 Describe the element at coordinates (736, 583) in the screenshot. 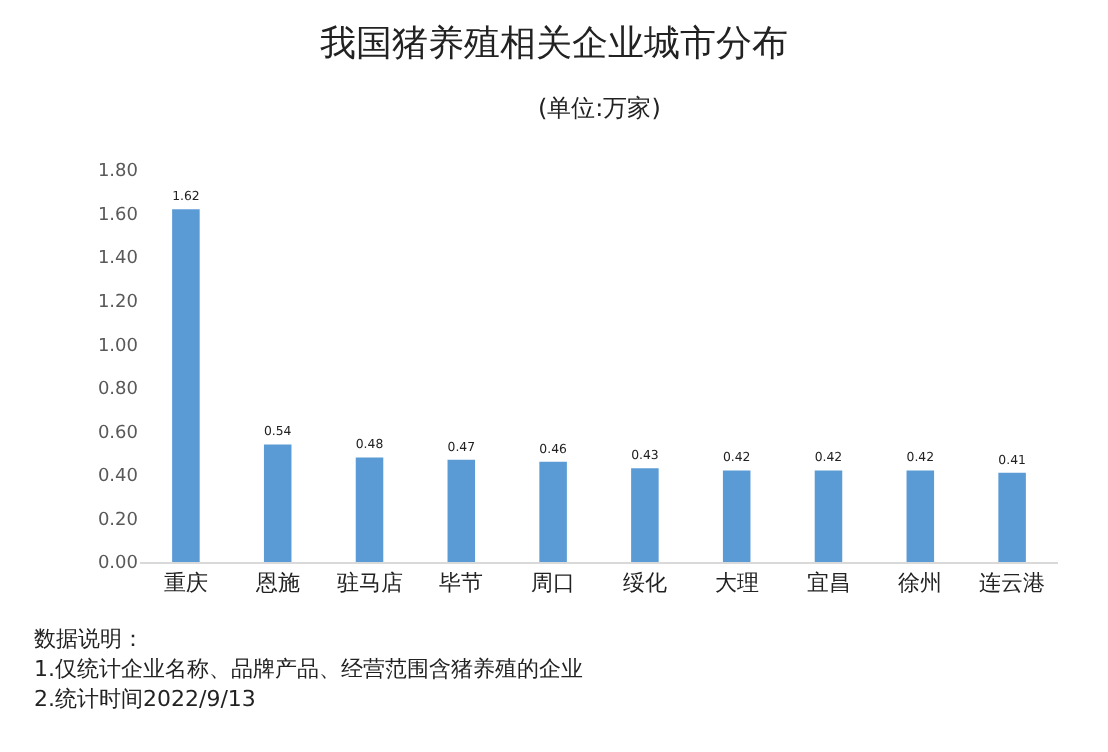

I see `x-tick-label: 大理` at that location.